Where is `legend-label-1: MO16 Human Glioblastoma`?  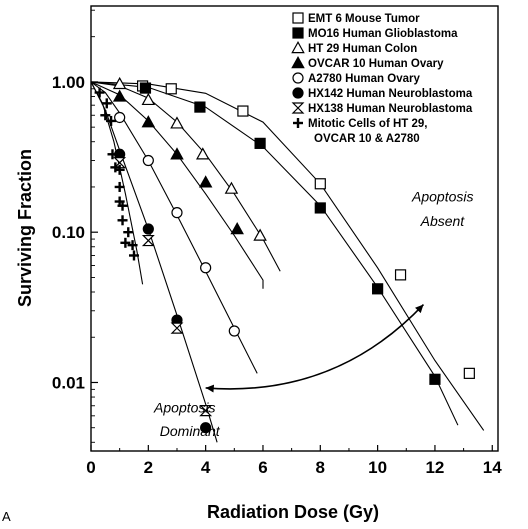 legend-label-1: MO16 Human Glioblastoma is located at coordinates (383, 34).